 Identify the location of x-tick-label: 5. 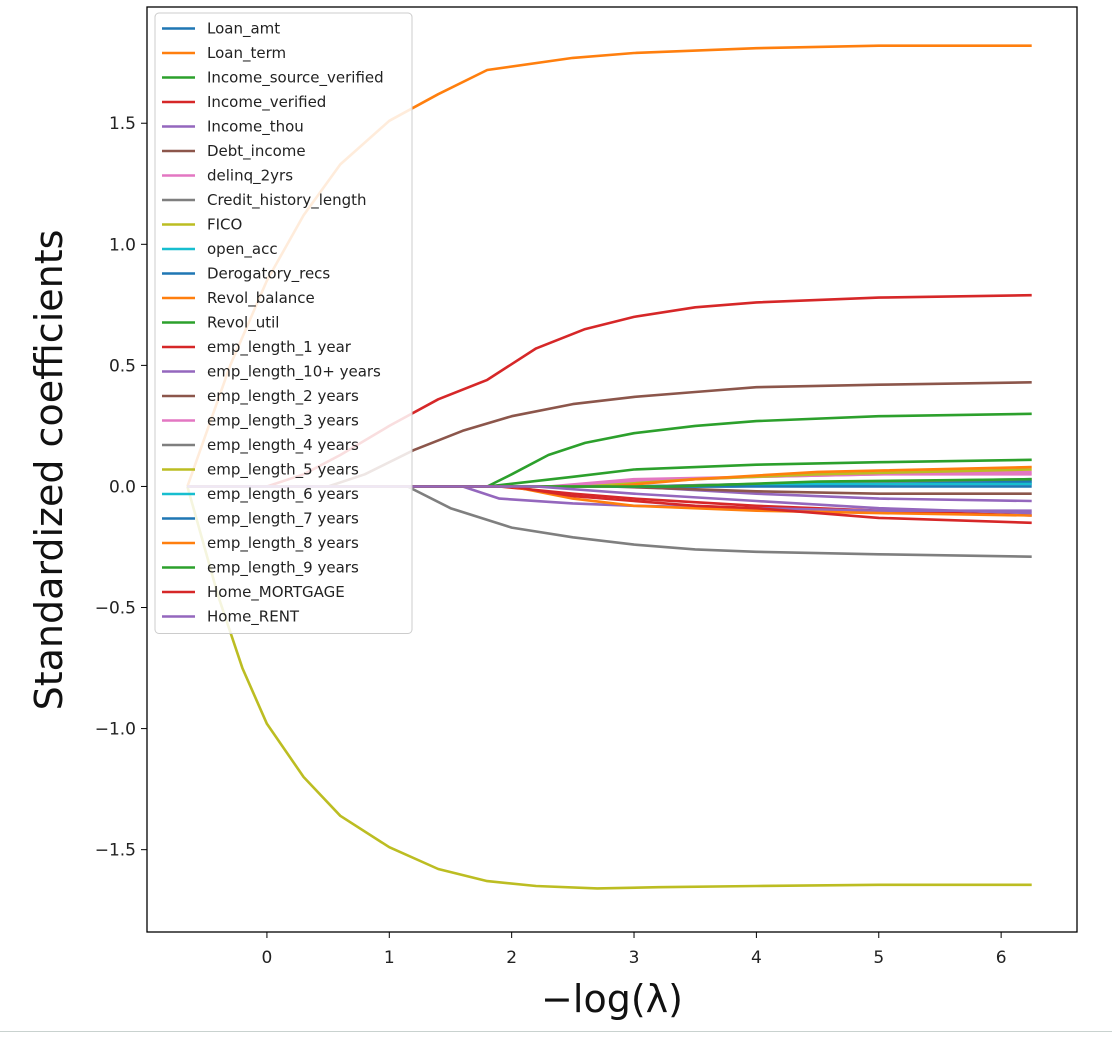
(878, 958).